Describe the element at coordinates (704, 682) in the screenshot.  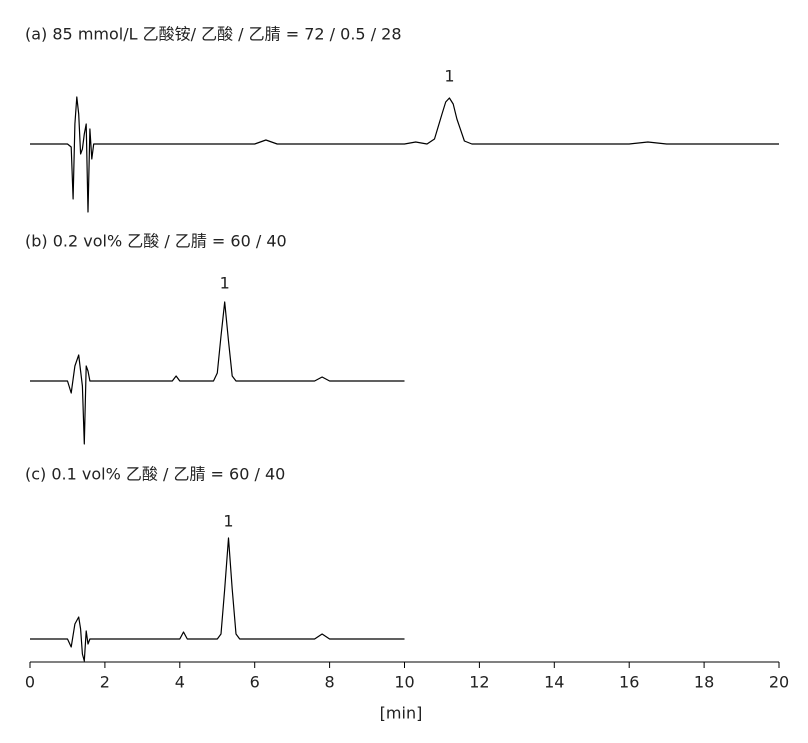
I see `x-tick-label: 18` at that location.